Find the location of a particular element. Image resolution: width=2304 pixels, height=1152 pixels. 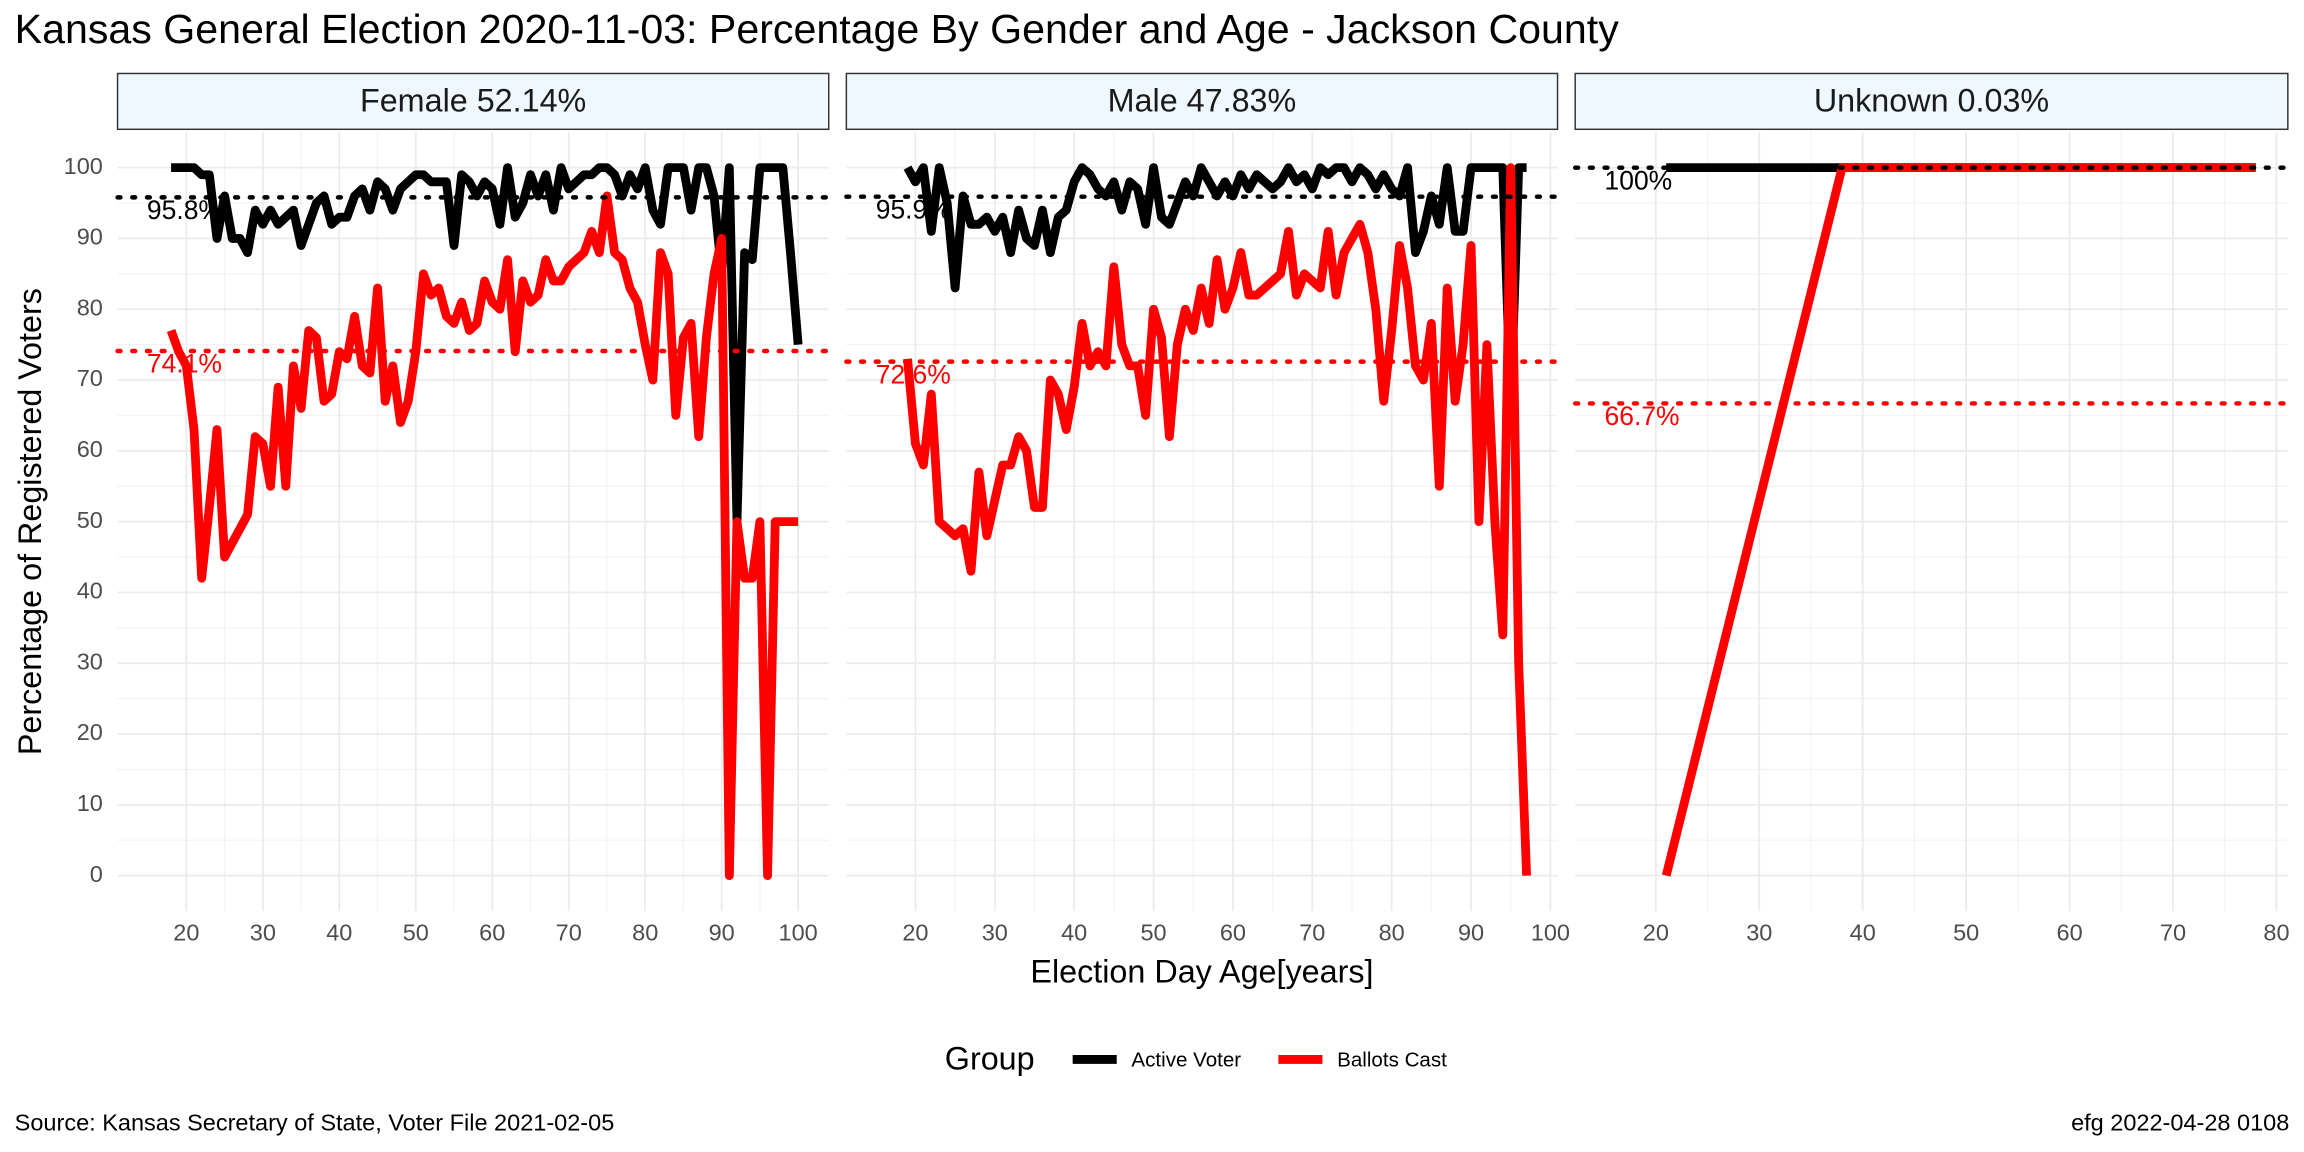

y-tick-label: 50 is located at coordinates (90, 520).